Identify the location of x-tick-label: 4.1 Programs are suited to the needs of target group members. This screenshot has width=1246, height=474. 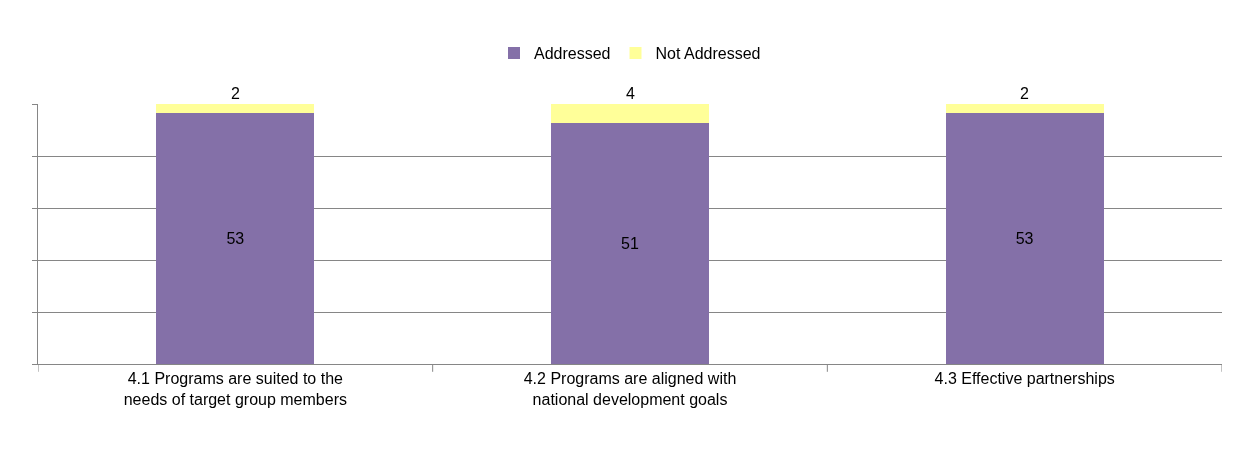
(235, 389).